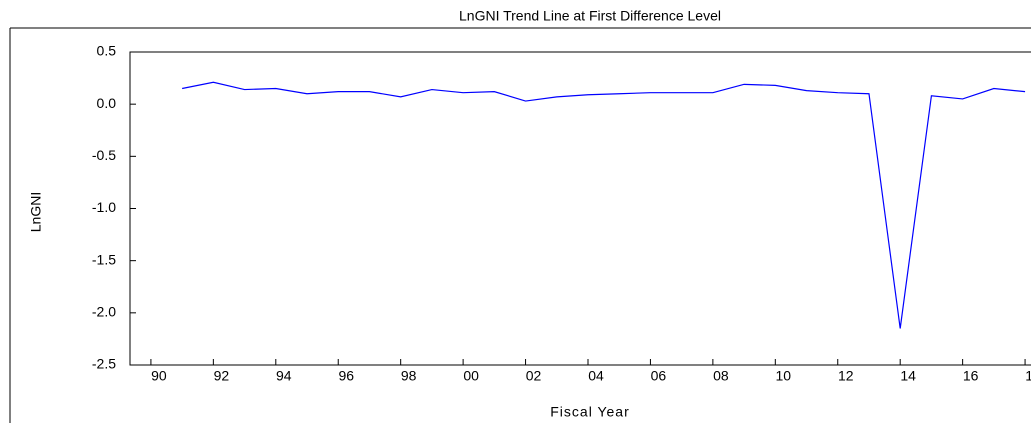 Image resolution: width=1031 pixels, height=423 pixels. Describe the element at coordinates (846, 376) in the screenshot. I see `x-tick-label: 12` at that location.